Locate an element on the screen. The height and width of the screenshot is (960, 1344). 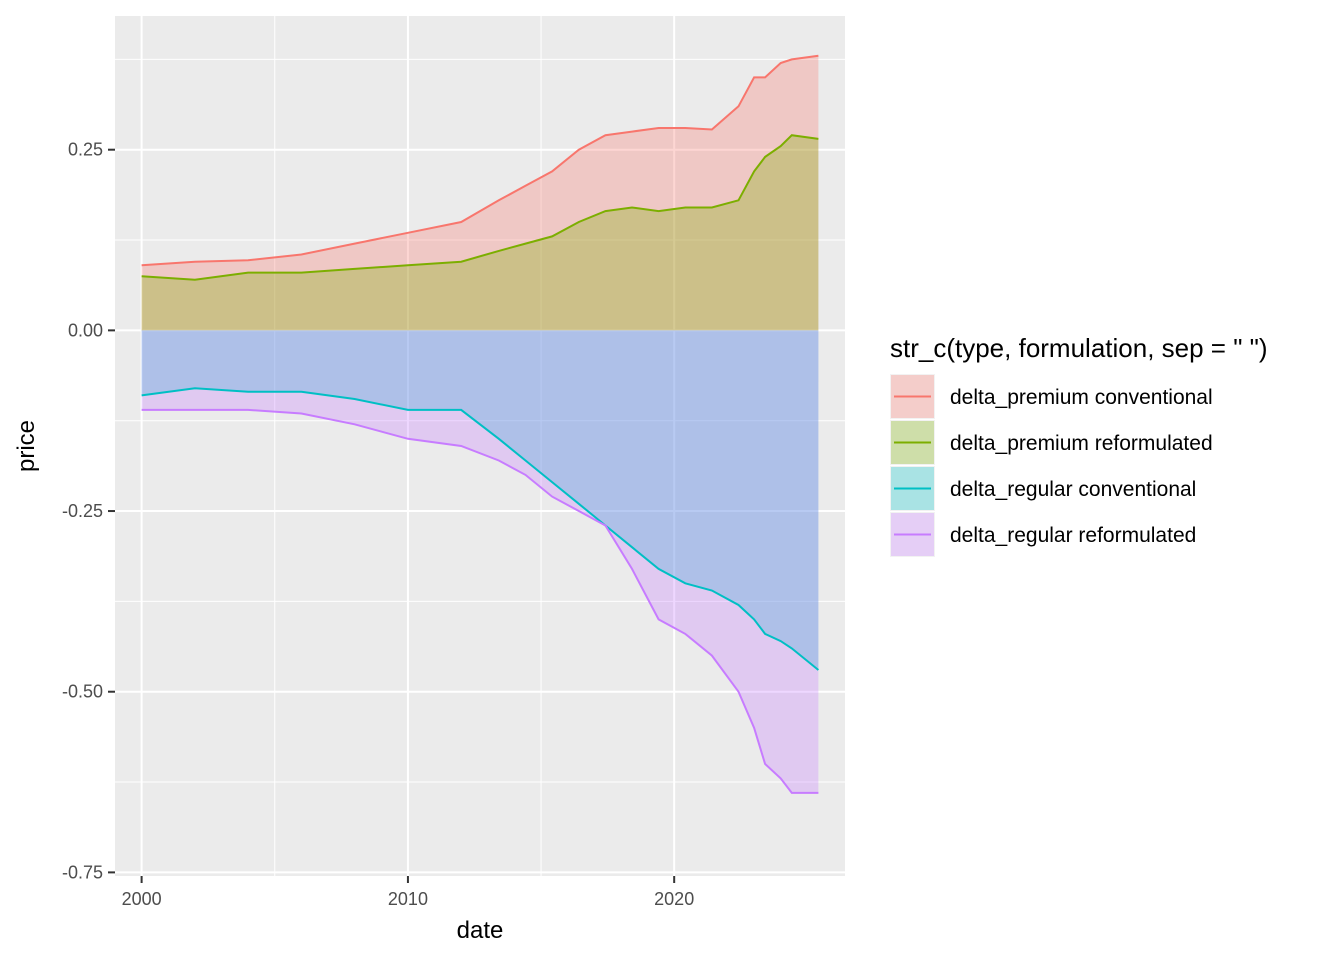
line-delta-premium-reformulated is located at coordinates (480, 207).